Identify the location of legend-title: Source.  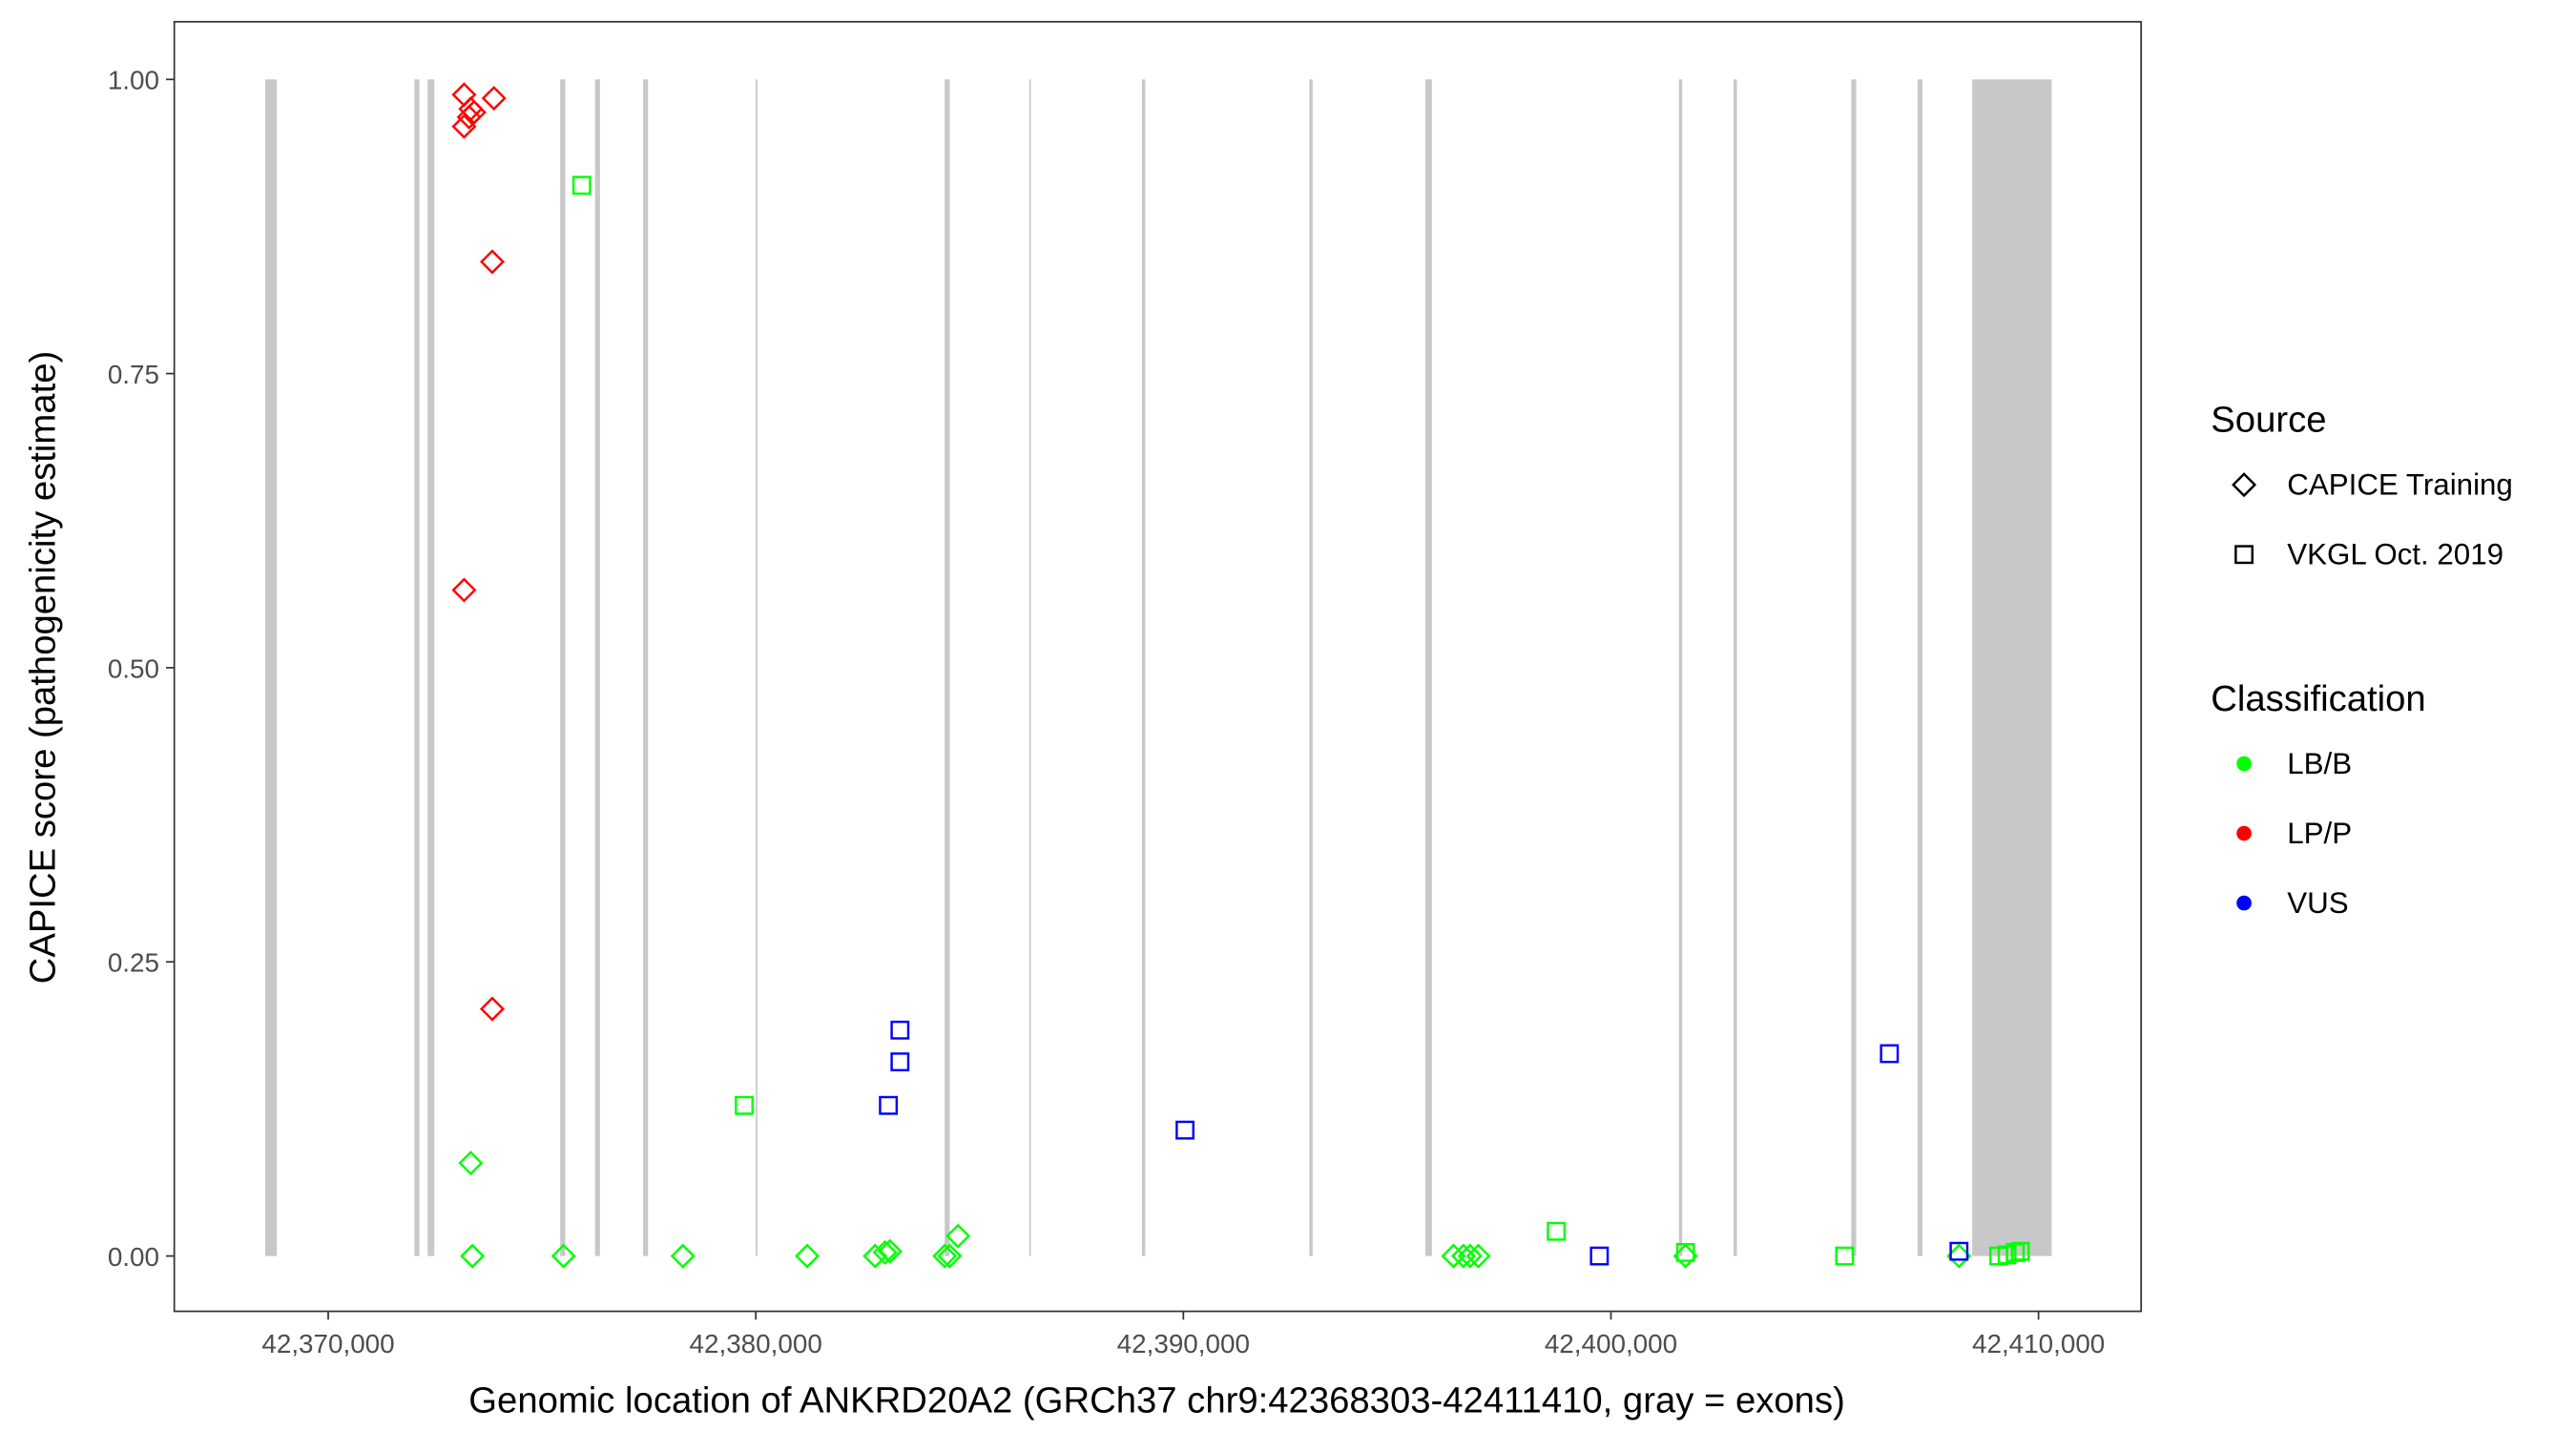
(2268, 420).